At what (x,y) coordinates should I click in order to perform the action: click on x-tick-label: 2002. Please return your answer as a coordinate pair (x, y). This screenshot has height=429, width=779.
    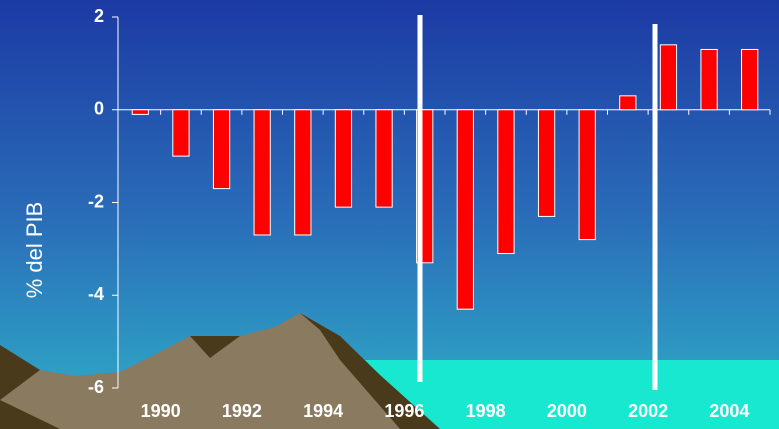
    Looking at the image, I should click on (648, 411).